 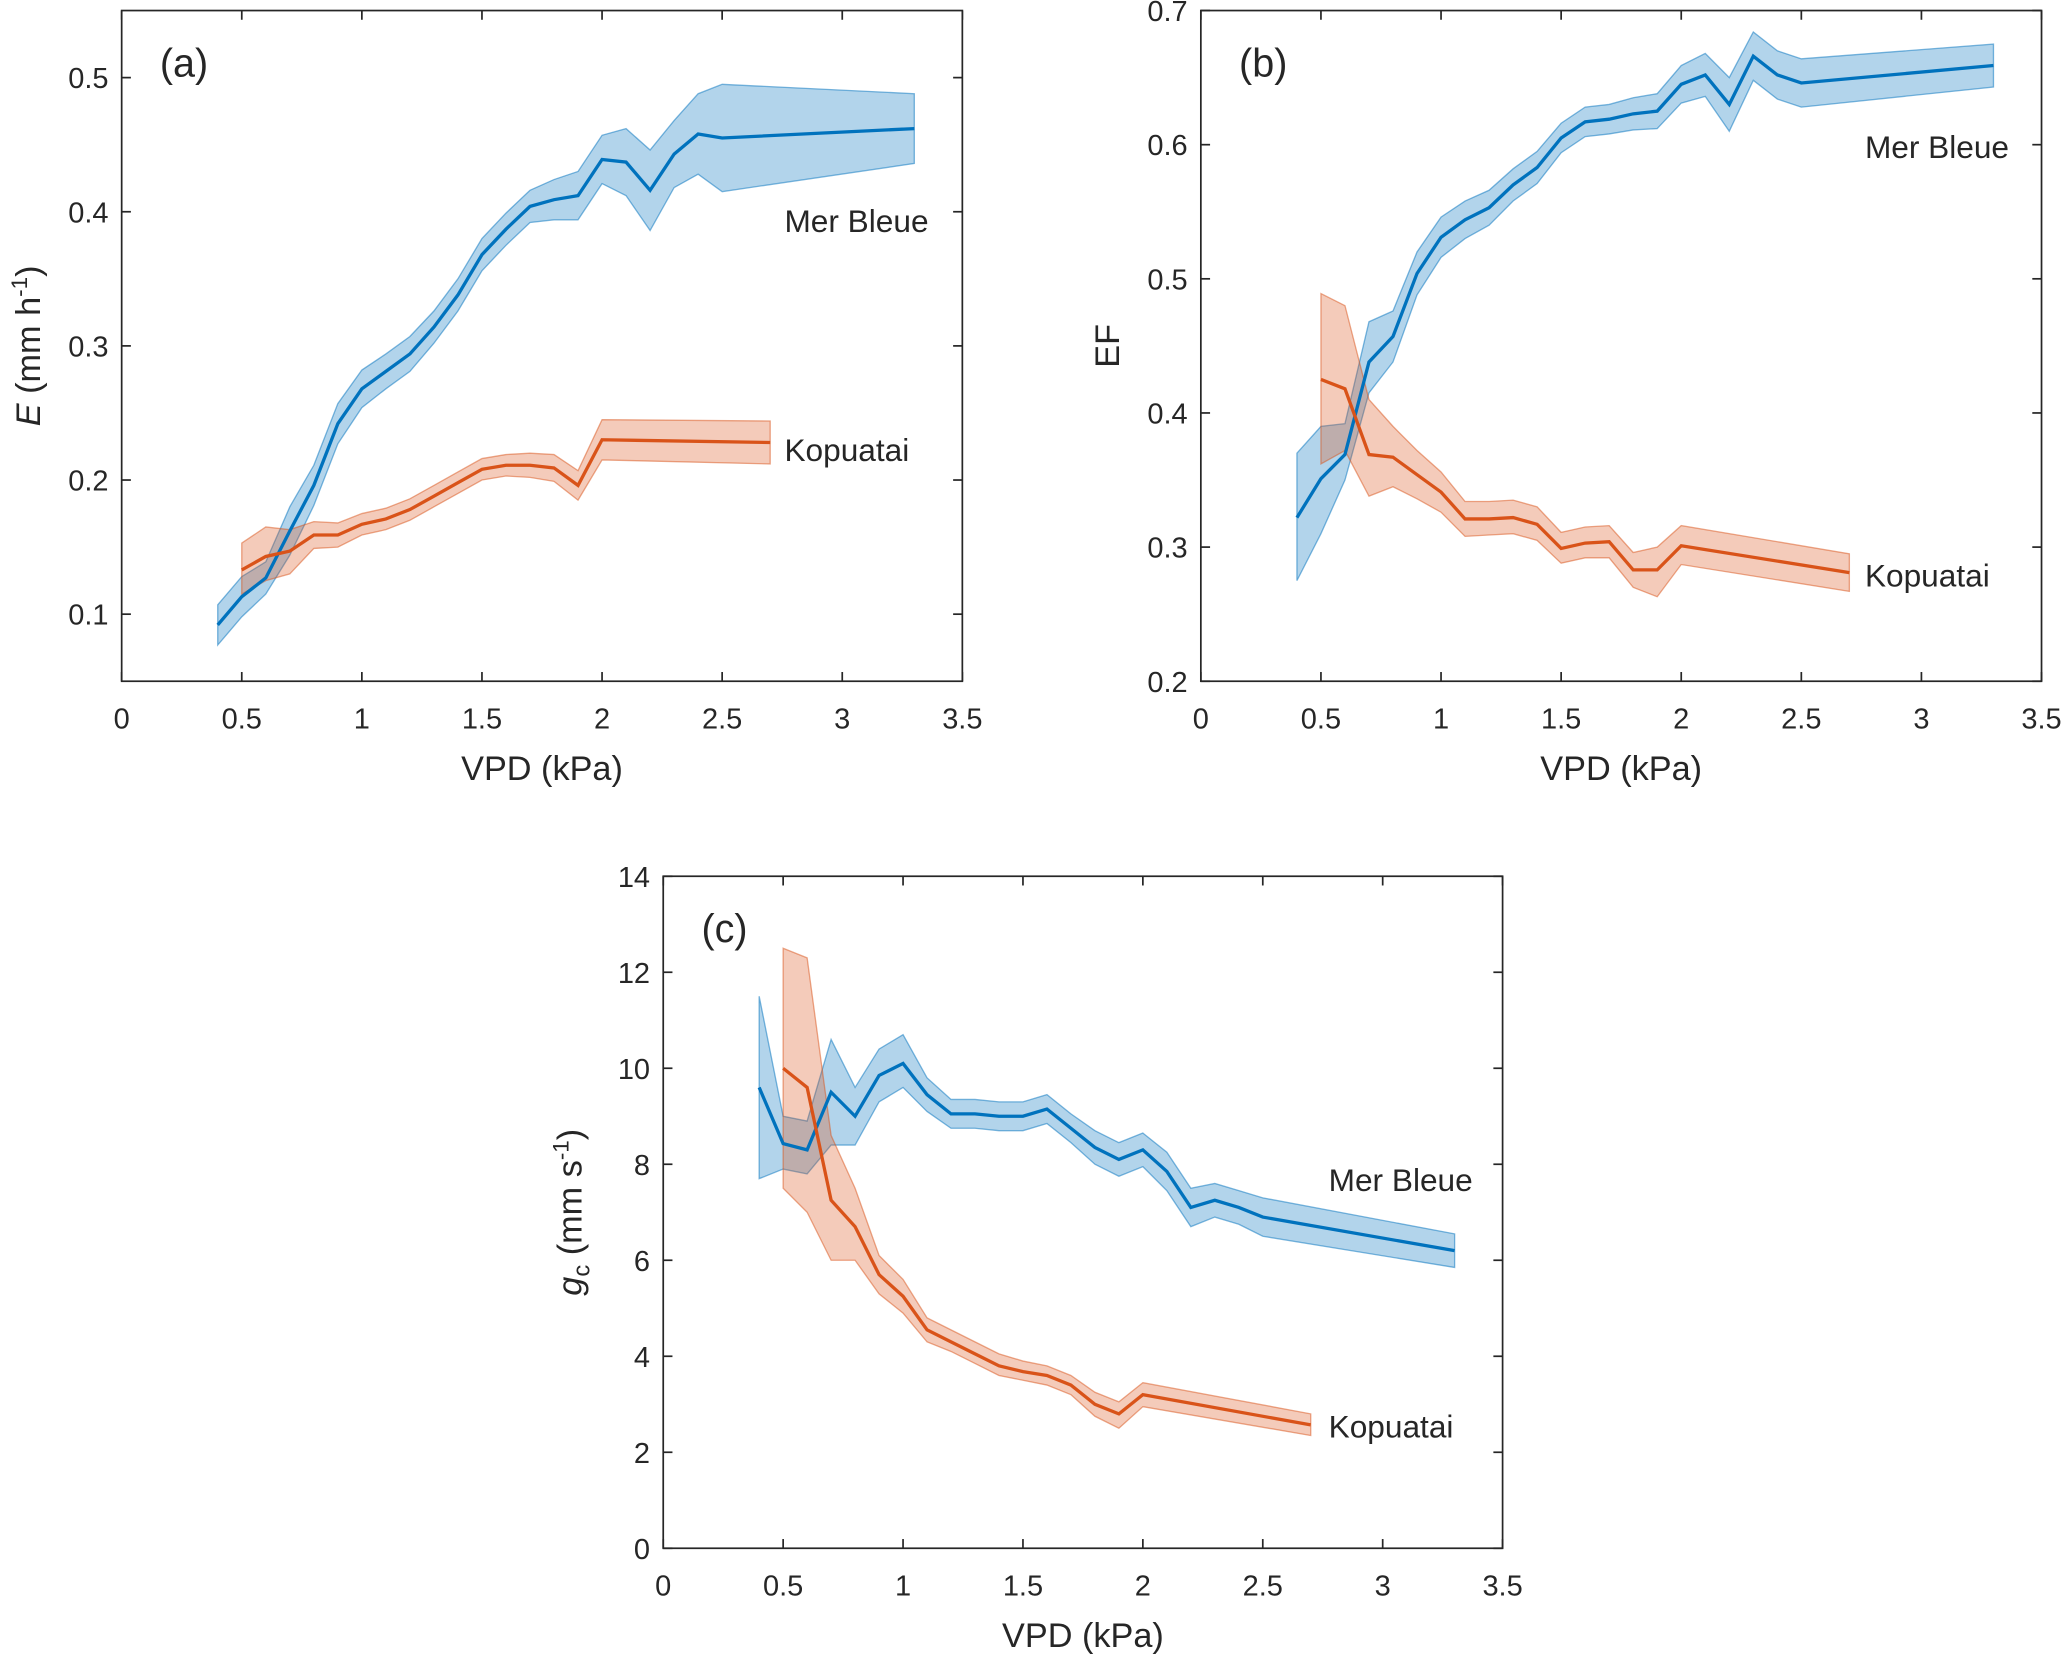 I want to click on y-tick-label: 10, so click(x=634, y=1070).